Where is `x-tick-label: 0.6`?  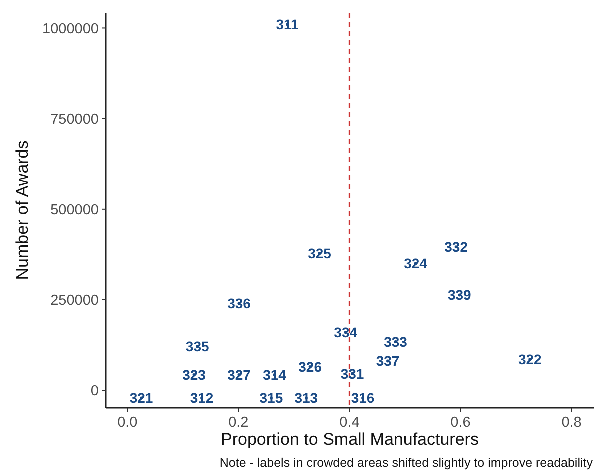 x-tick-label: 0.6 is located at coordinates (460, 423).